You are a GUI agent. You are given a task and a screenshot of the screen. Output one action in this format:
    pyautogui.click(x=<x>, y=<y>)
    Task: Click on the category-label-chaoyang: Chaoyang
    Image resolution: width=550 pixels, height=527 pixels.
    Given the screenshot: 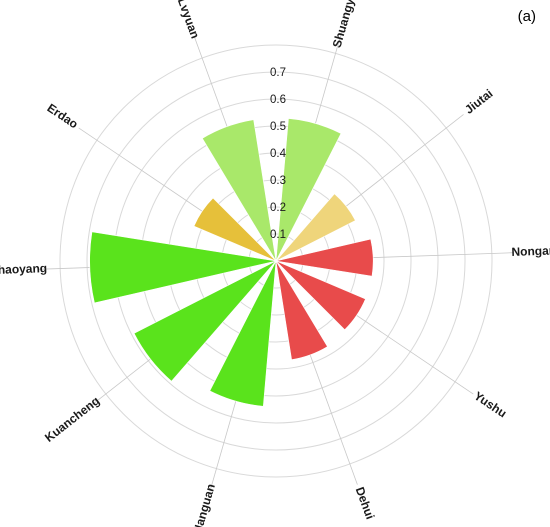 What is the action you would take?
    pyautogui.click(x=23, y=269)
    